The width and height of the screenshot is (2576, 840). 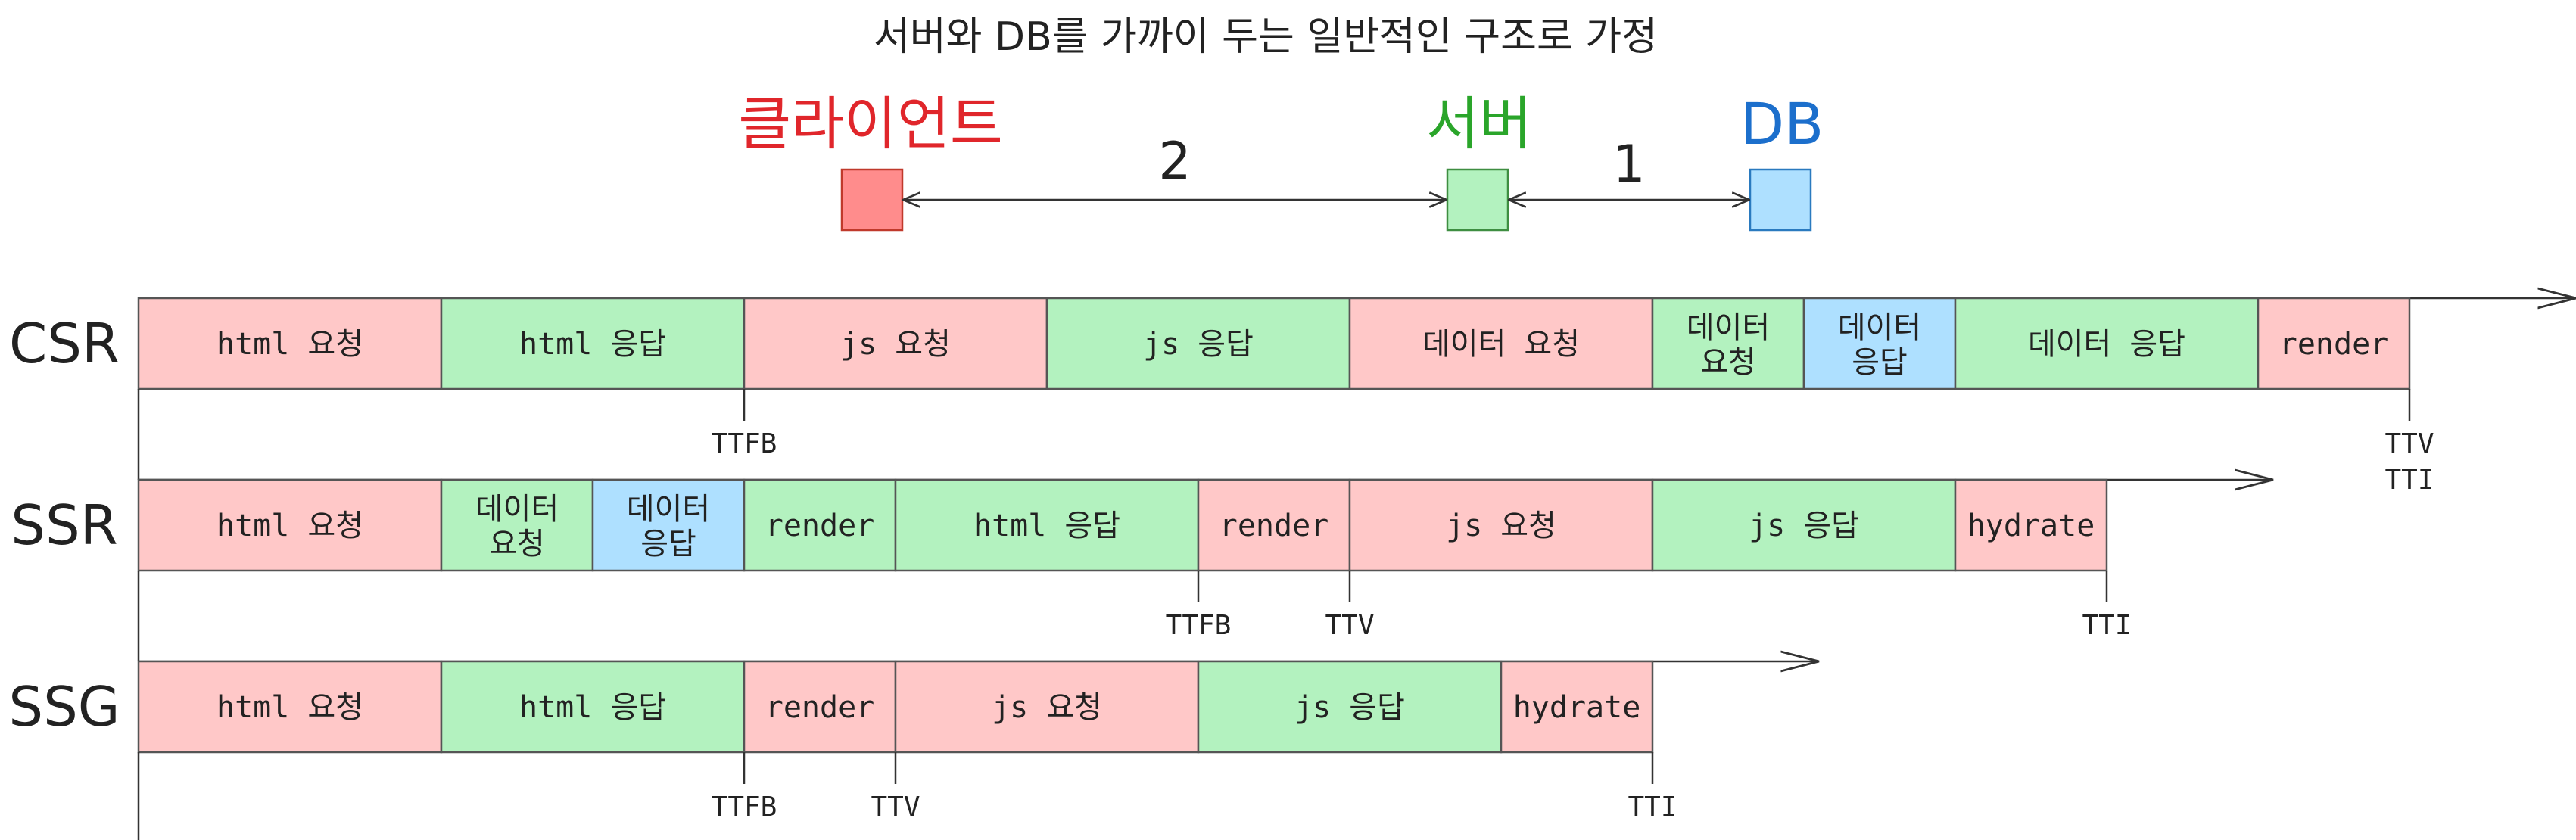 I want to click on client-node-label: 클라이언트, so click(x=870, y=123).